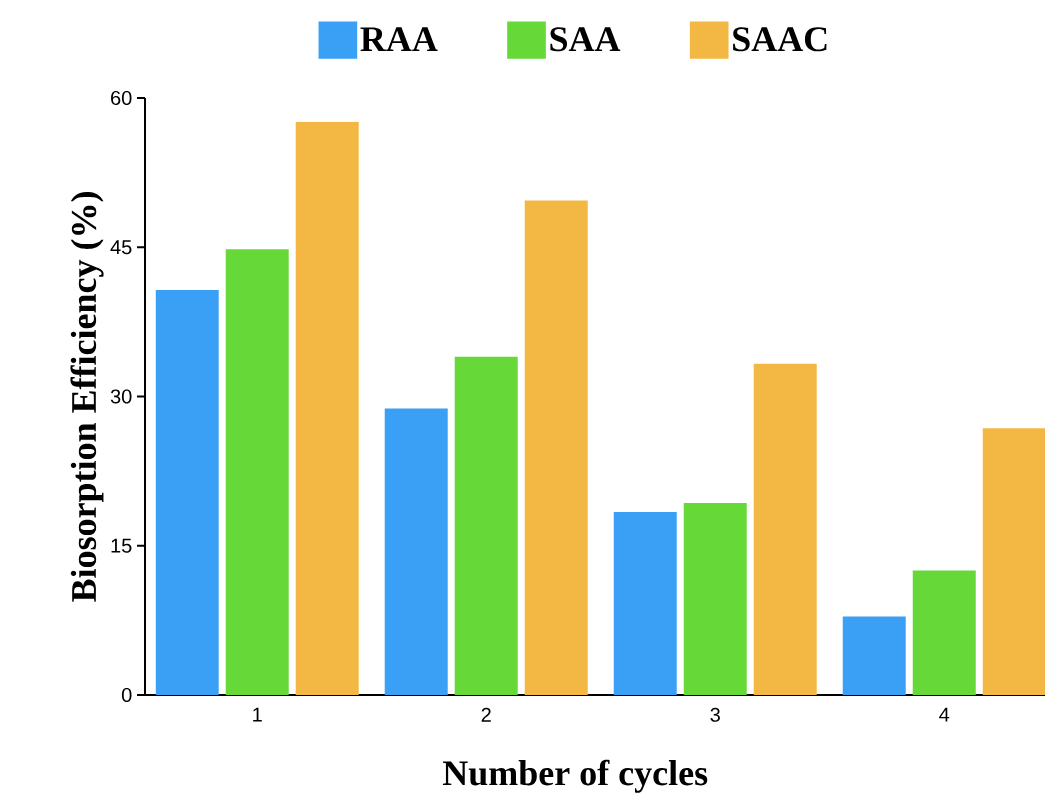 The height and width of the screenshot is (809, 1049). Describe the element at coordinates (399, 39) in the screenshot. I see `legend-label: RAA` at that location.